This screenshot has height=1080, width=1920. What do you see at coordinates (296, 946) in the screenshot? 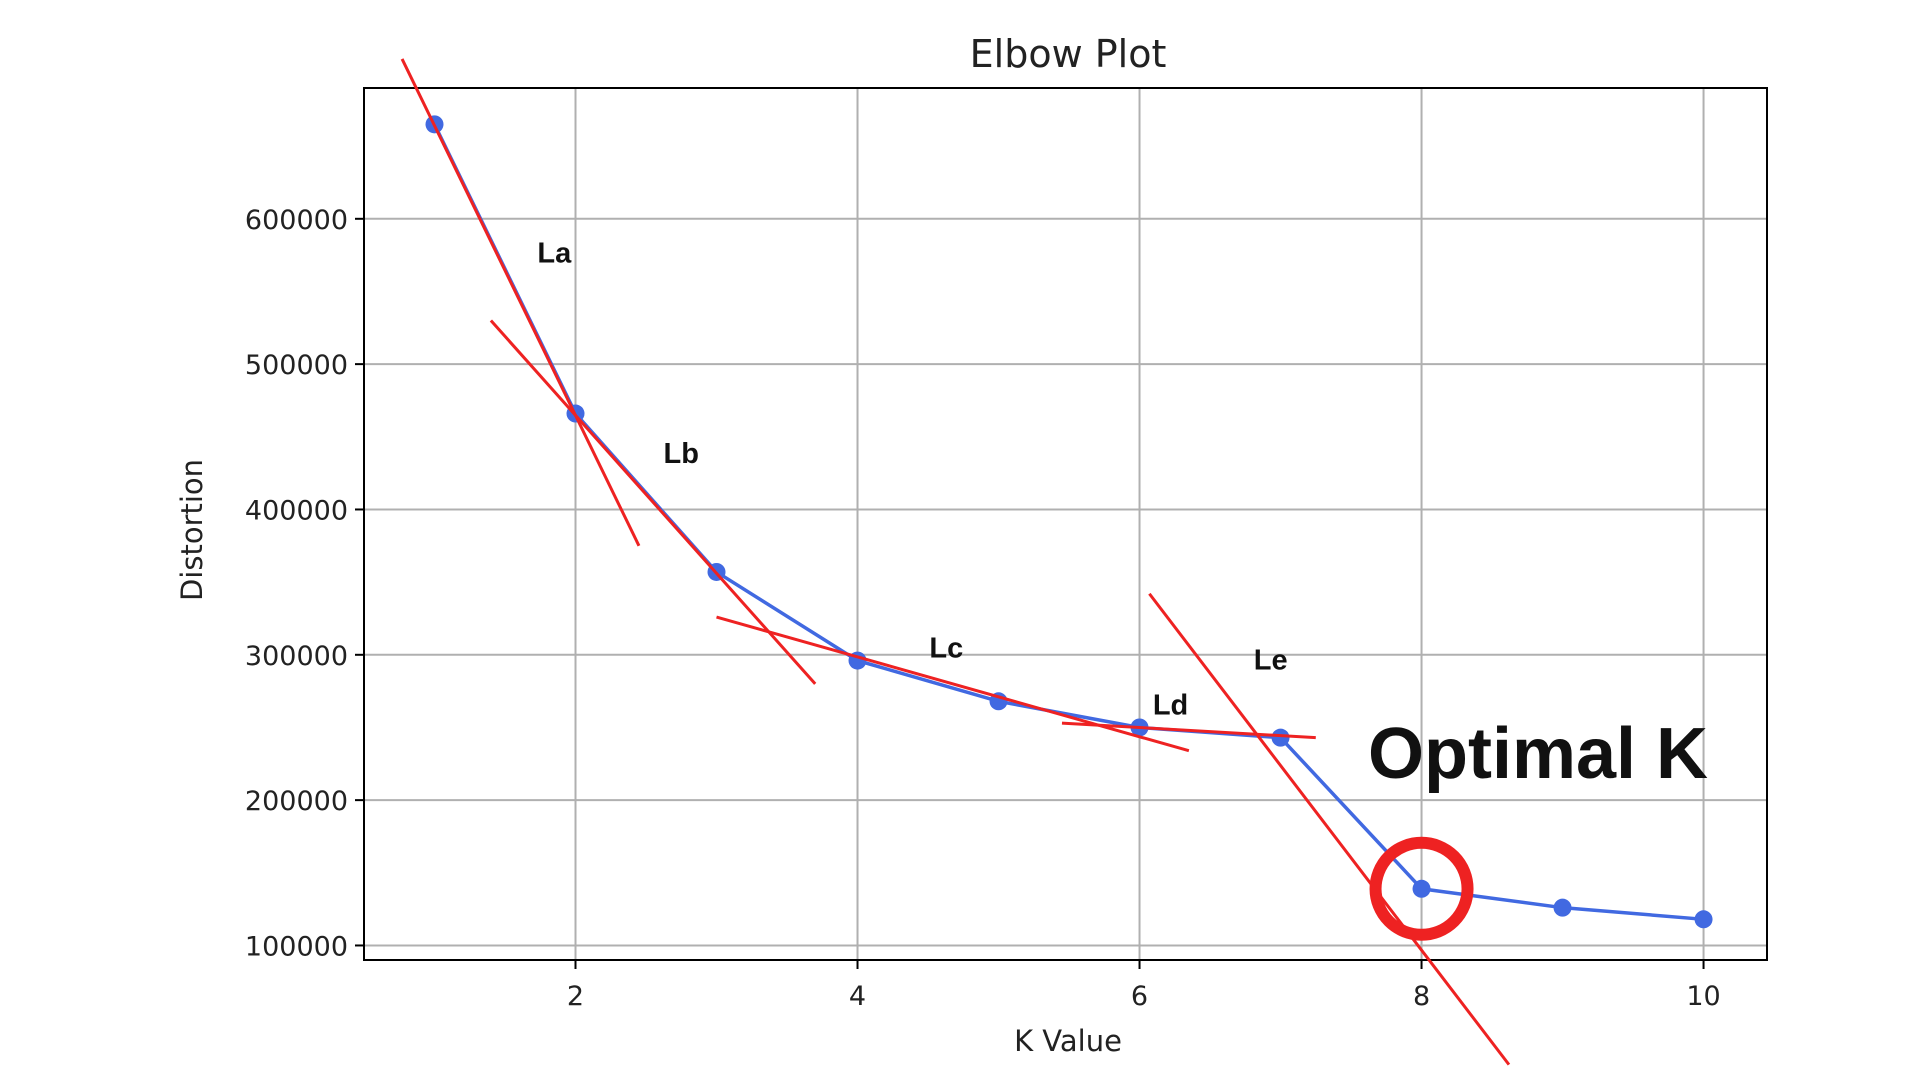
I see `y-tick-label: 100000` at bounding box center [296, 946].